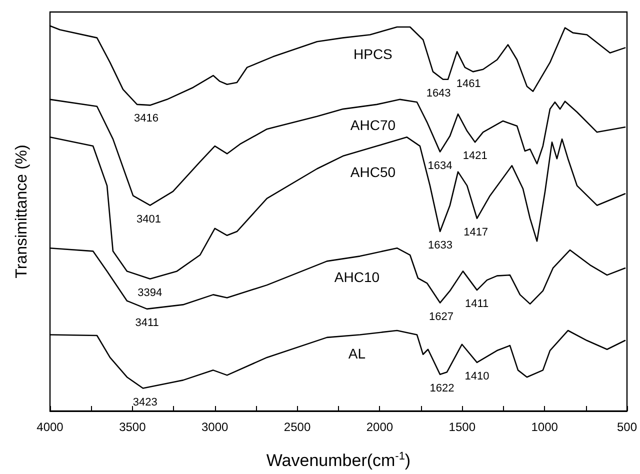  What do you see at coordinates (462, 427) in the screenshot?
I see `x-tick-label: 1500` at bounding box center [462, 427].